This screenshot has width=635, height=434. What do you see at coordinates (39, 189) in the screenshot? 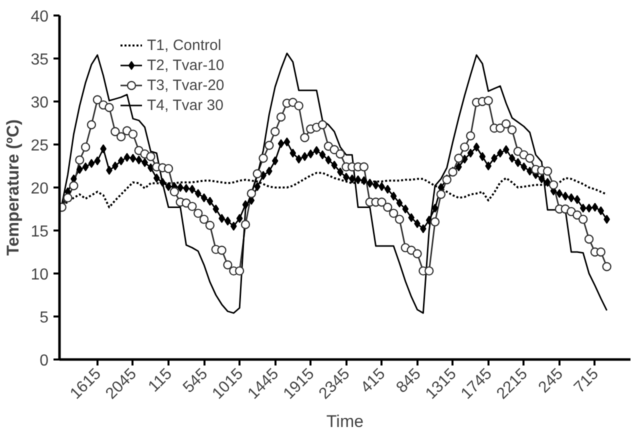
I see `y-tick-label: 20` at bounding box center [39, 189].